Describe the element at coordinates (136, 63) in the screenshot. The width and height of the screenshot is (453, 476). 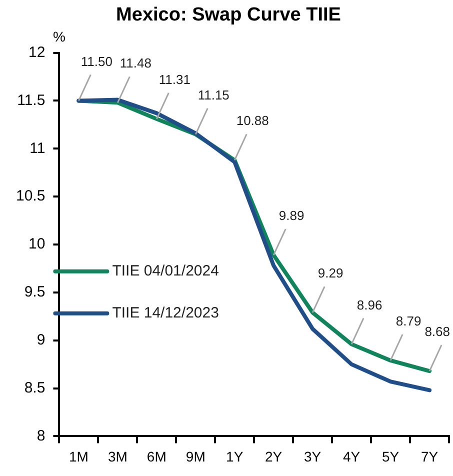
I see `data-label: 11.48` at that location.